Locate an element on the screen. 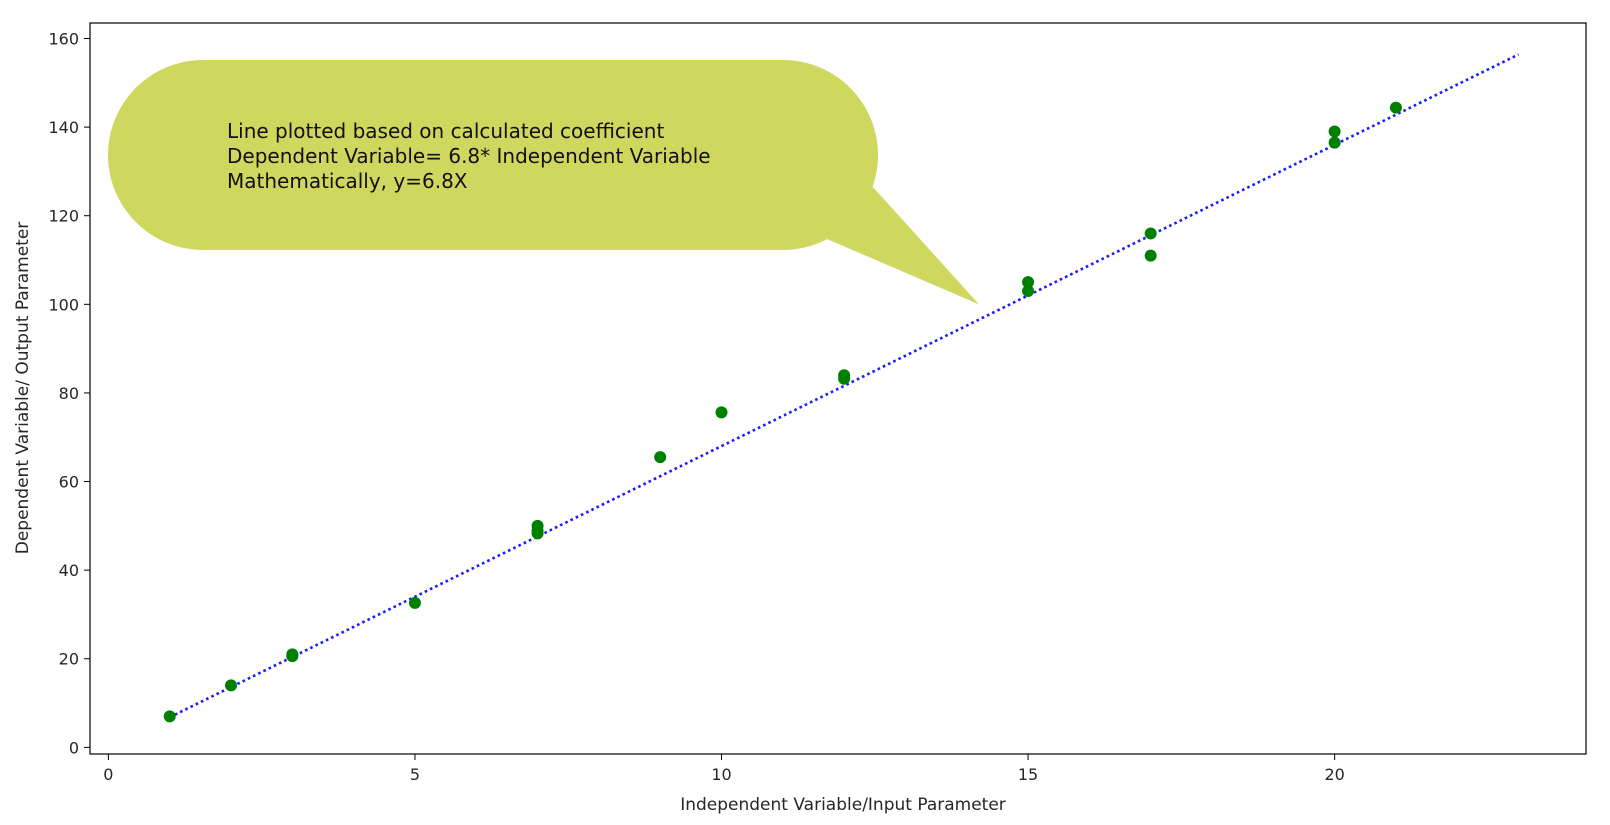  y-tick-label: 40 is located at coordinates (69, 570).